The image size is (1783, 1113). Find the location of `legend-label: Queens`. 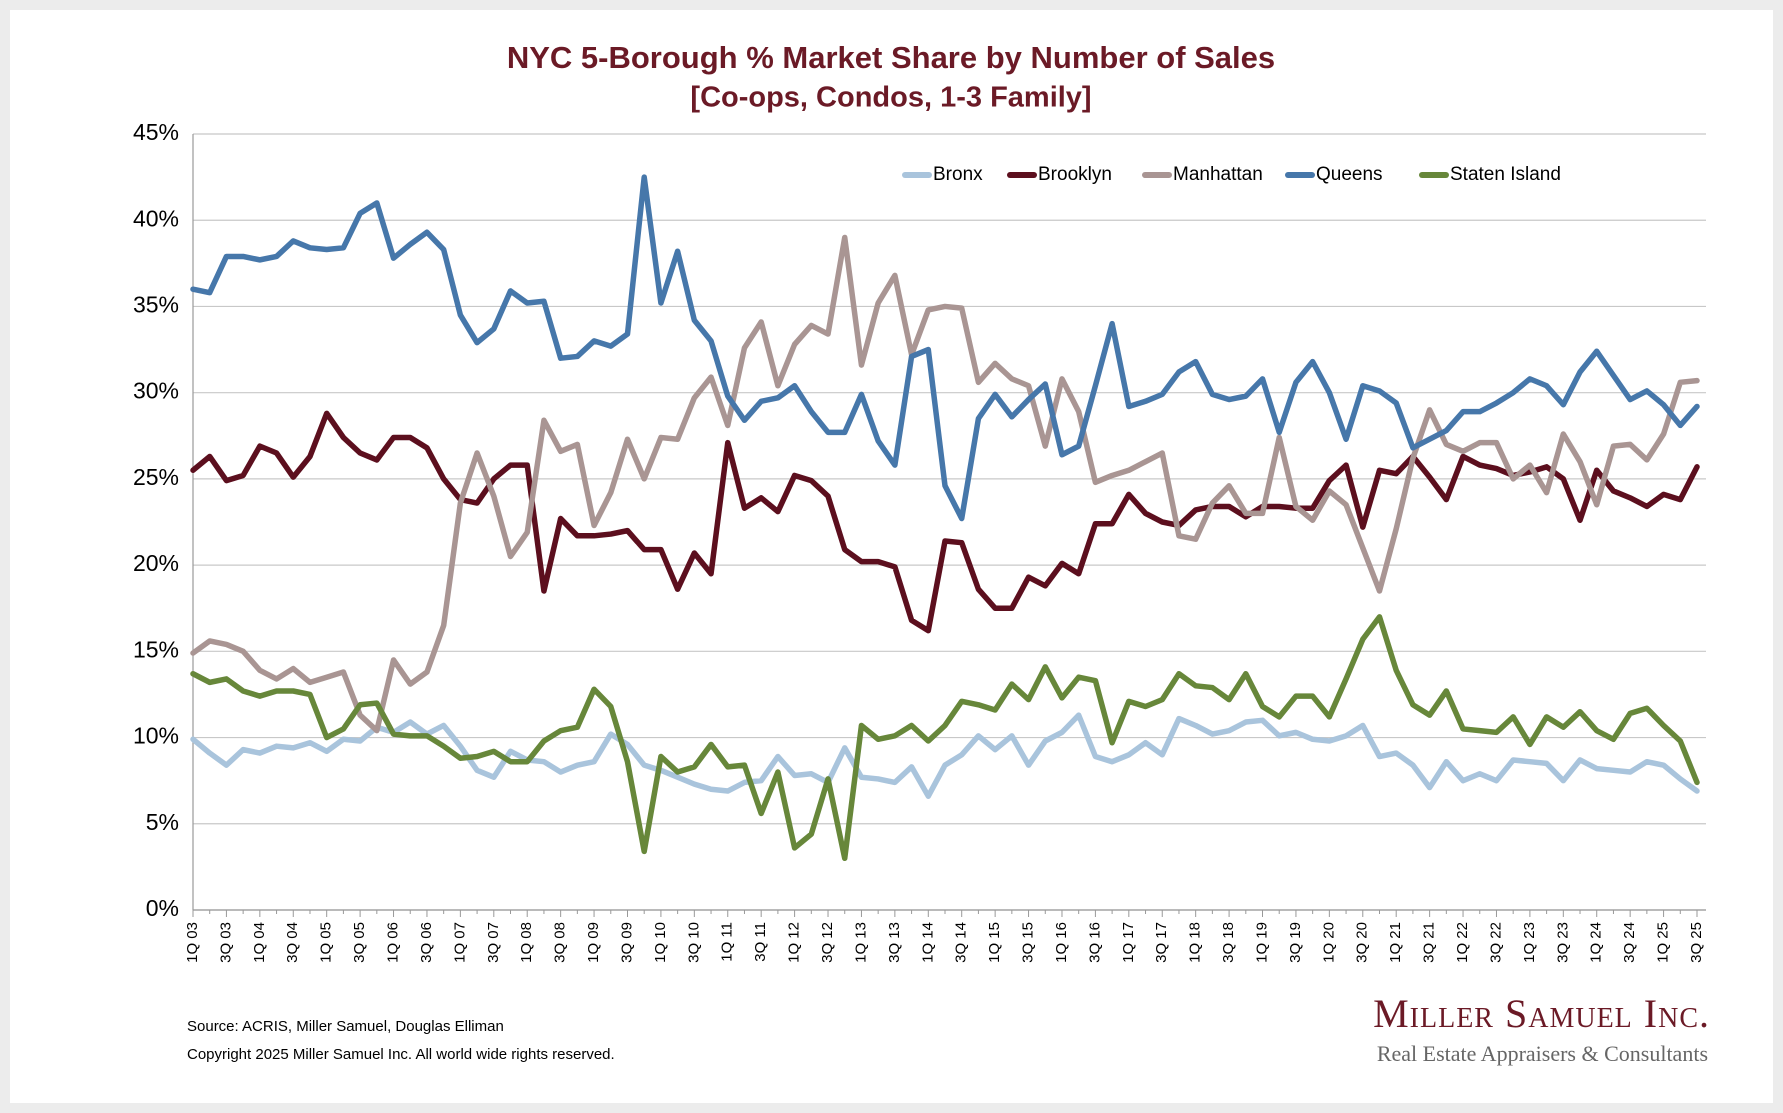

legend-label: Queens is located at coordinates (1349, 174).